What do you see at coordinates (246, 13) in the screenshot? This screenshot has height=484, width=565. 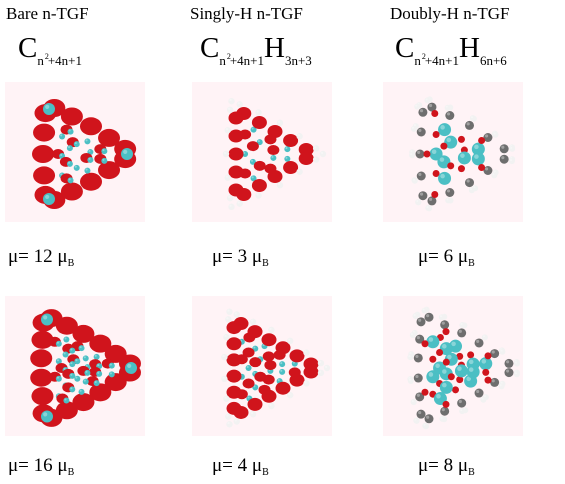 I see `header-singly-h: Singly-H n-TGF` at bounding box center [246, 13].